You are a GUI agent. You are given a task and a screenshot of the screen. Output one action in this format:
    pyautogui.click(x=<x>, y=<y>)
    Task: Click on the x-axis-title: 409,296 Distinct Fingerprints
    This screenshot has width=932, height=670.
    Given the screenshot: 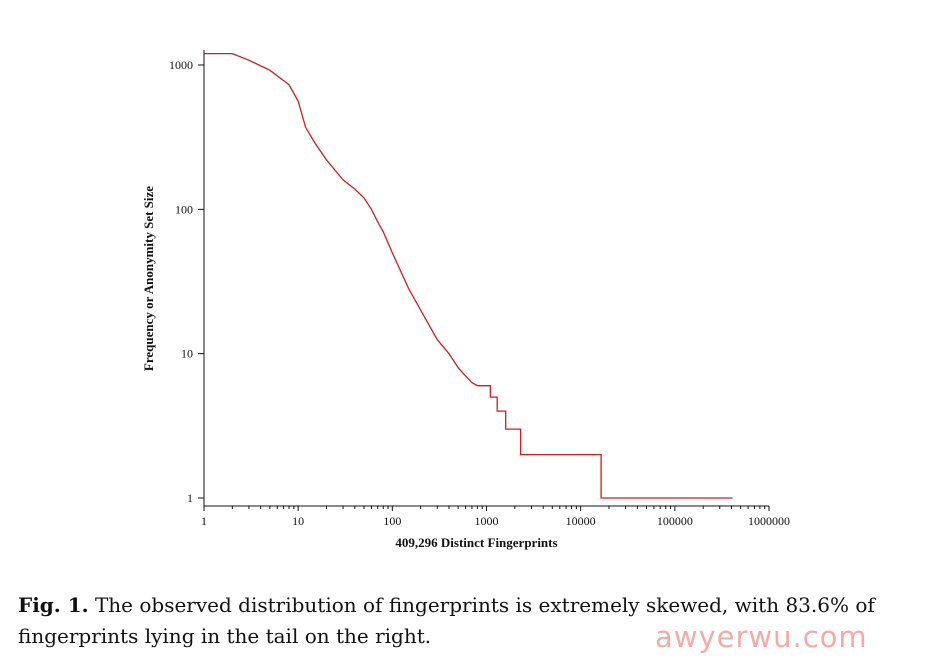 What is the action you would take?
    pyautogui.click(x=476, y=542)
    